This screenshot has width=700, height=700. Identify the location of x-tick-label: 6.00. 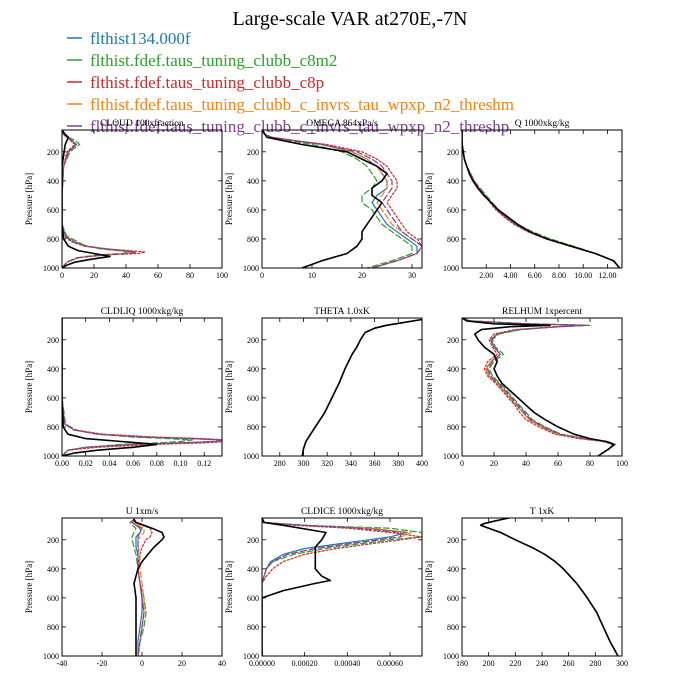
(535, 275).